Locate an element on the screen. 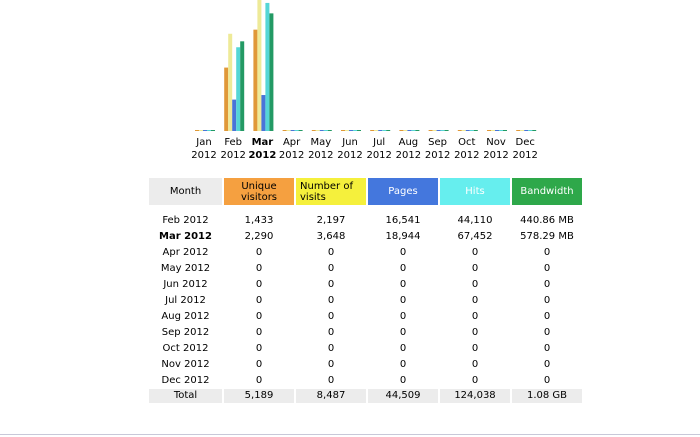 The image size is (700, 437). table-row: Jun 2012 0 0 0 0 0 is located at coordinates (365, 285).